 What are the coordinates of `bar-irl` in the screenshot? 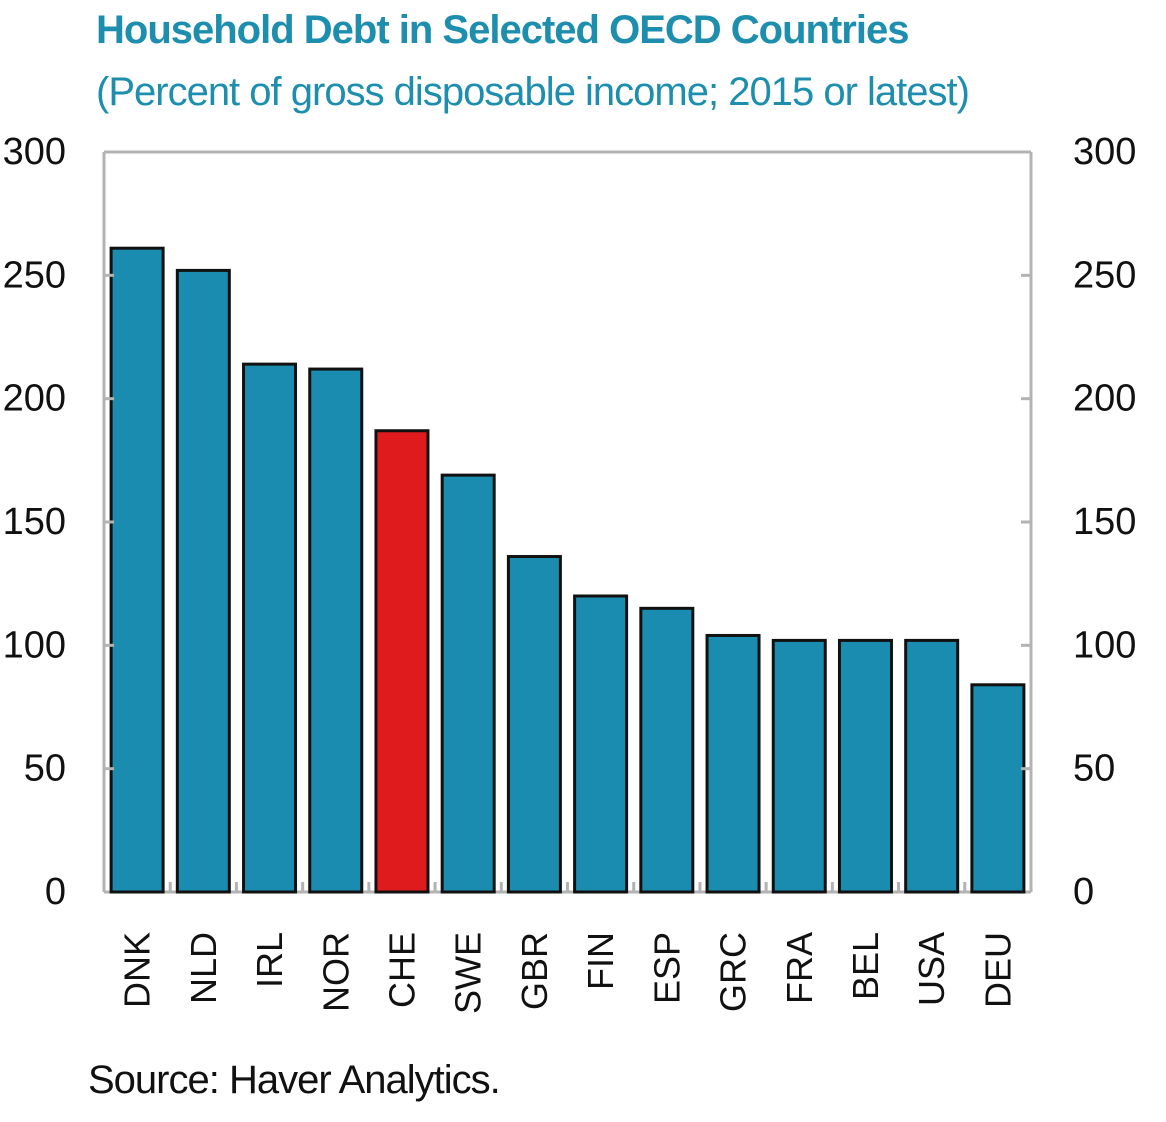 It's located at (270, 628).